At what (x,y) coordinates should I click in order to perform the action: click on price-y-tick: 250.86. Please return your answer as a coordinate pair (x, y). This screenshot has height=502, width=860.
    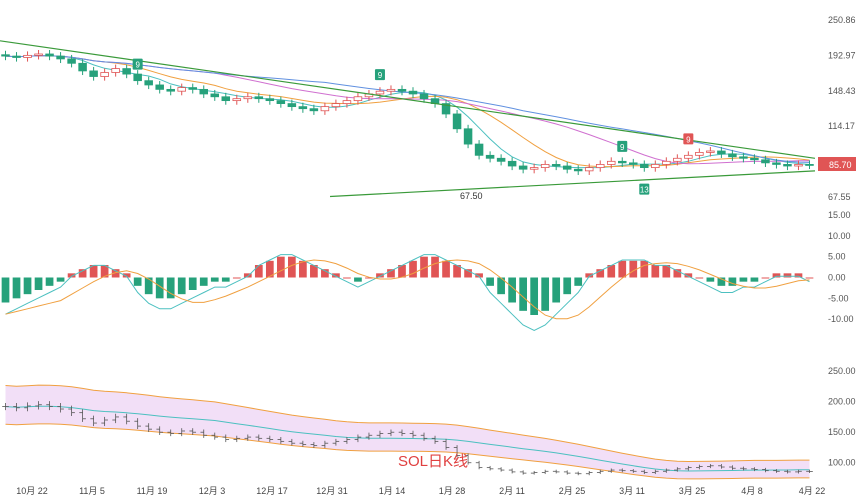
    Looking at the image, I should click on (842, 20).